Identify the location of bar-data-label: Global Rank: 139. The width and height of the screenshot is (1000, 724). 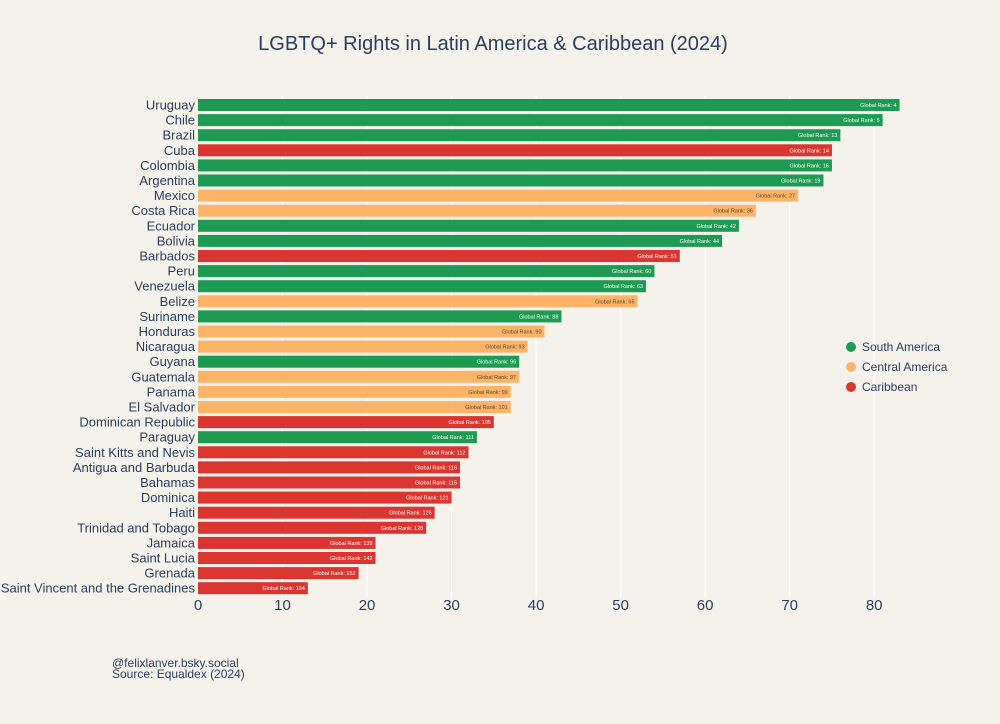
(351, 544).